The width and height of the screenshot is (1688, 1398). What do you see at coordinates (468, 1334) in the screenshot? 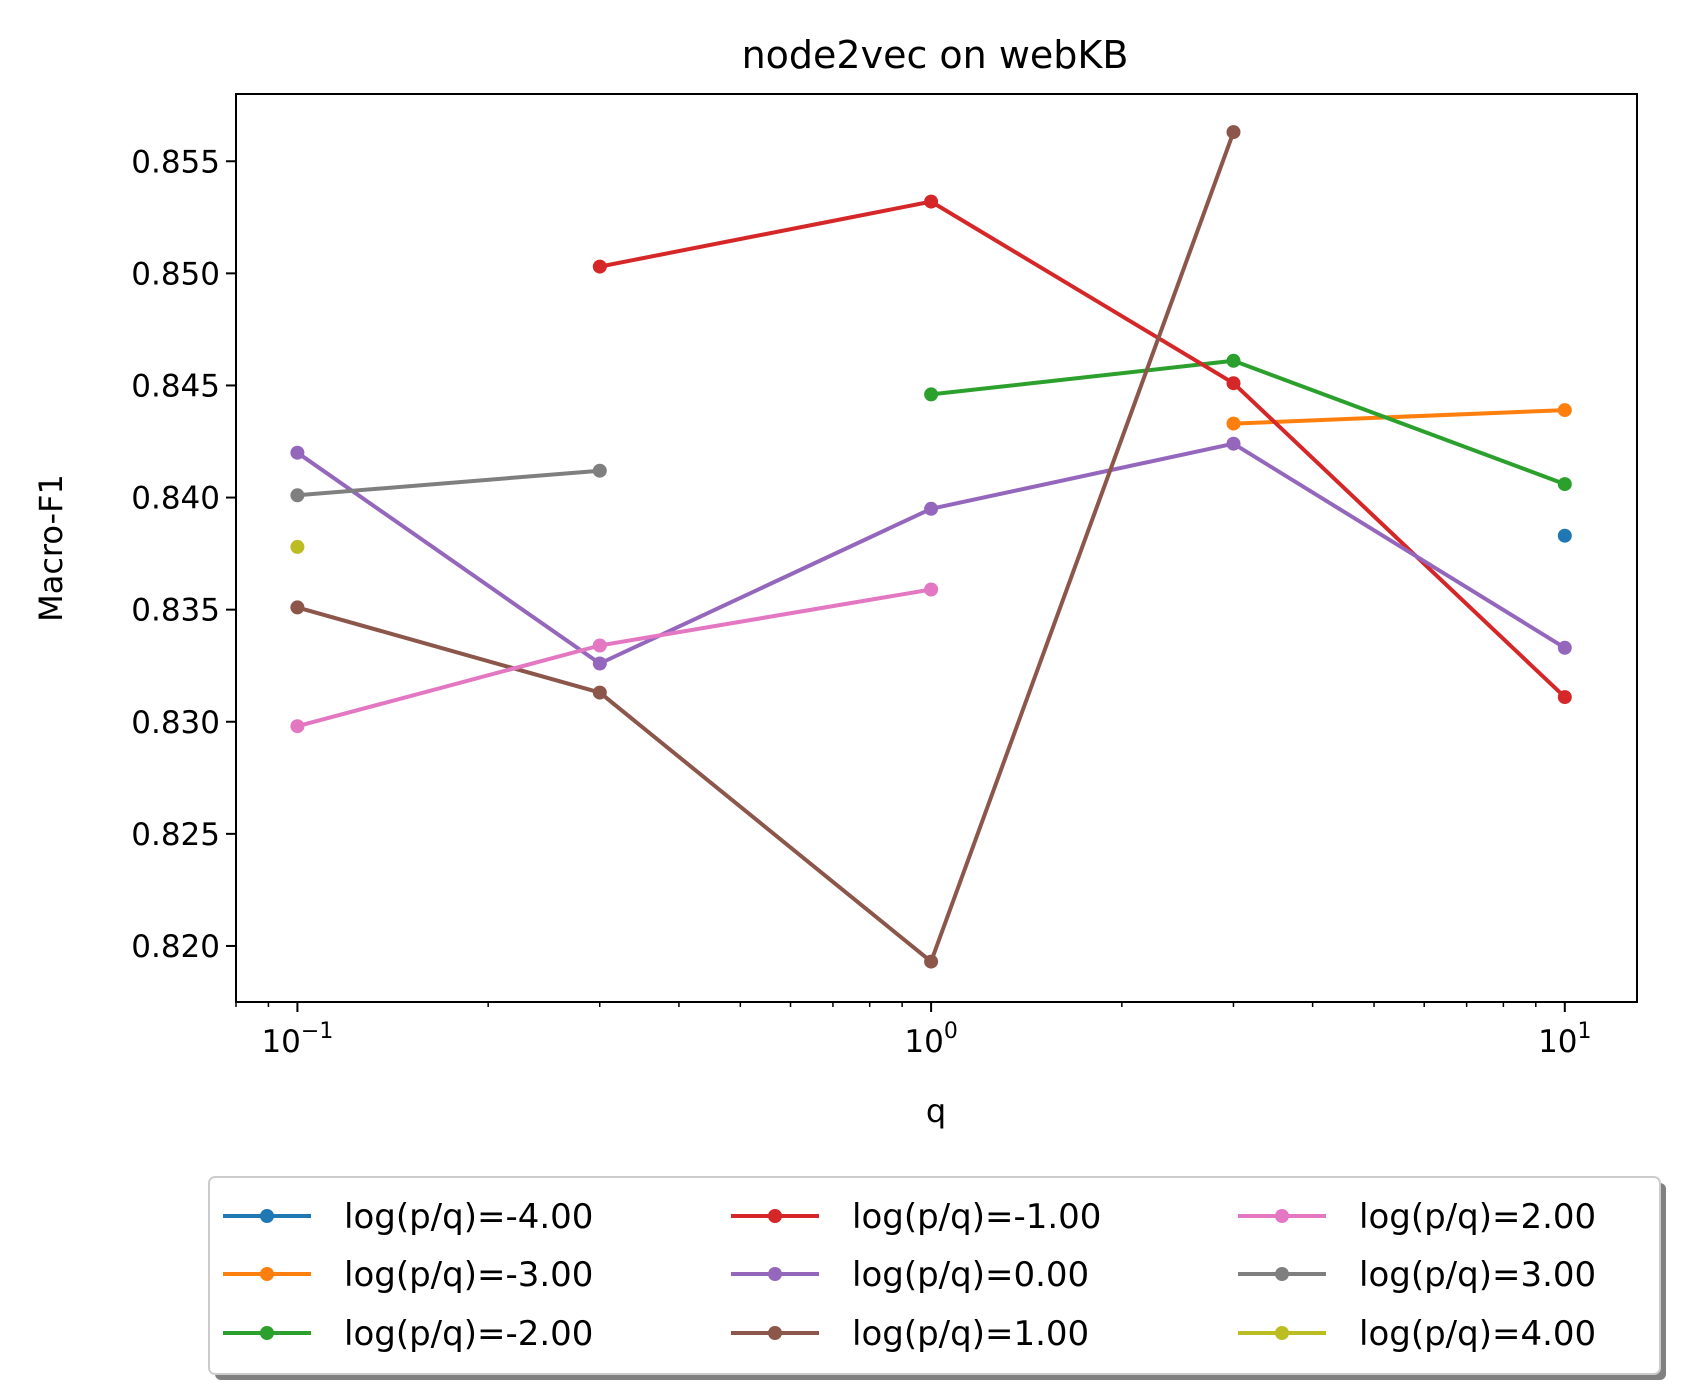
I see `legend-label: log(p/q)=-2.00` at bounding box center [468, 1334].